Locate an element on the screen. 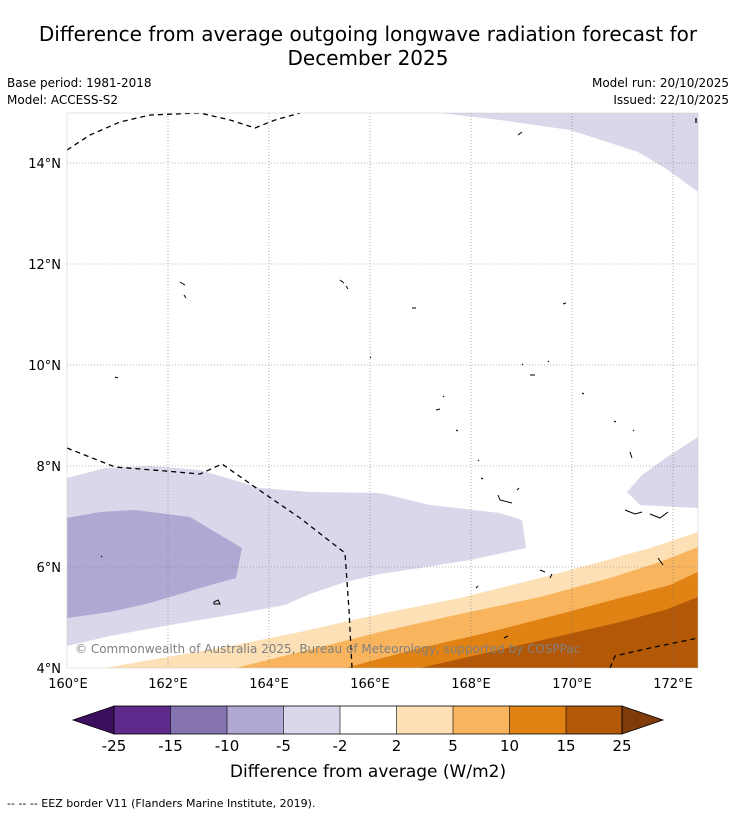 The height and width of the screenshot is (816, 736). lon-label: 166°E is located at coordinates (370, 684).